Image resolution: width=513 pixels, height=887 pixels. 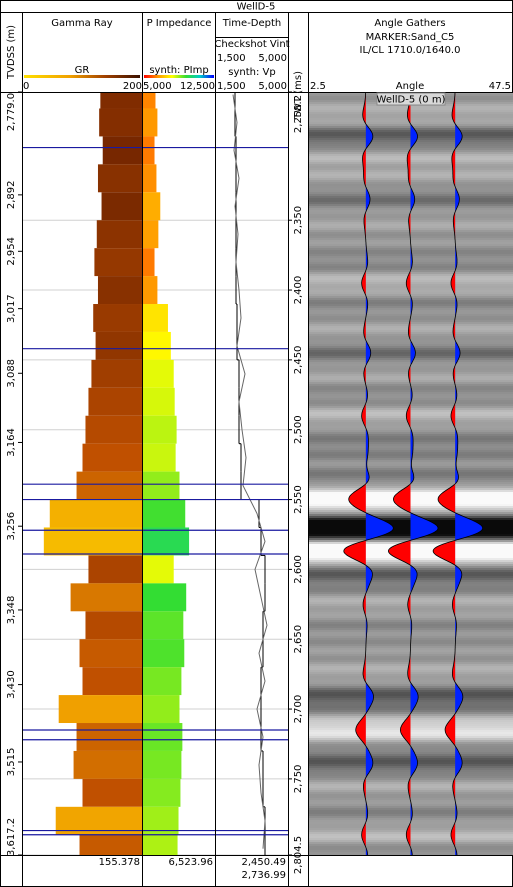 What do you see at coordinates (458, 473) in the screenshot?
I see `wiggle-trace` at bounding box center [458, 473].